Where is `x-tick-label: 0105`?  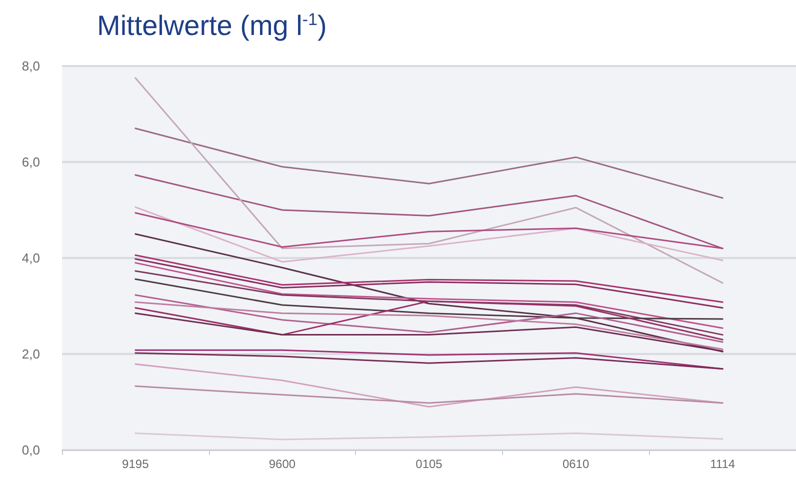
x-tick-label: 0105 is located at coordinates (429, 464).